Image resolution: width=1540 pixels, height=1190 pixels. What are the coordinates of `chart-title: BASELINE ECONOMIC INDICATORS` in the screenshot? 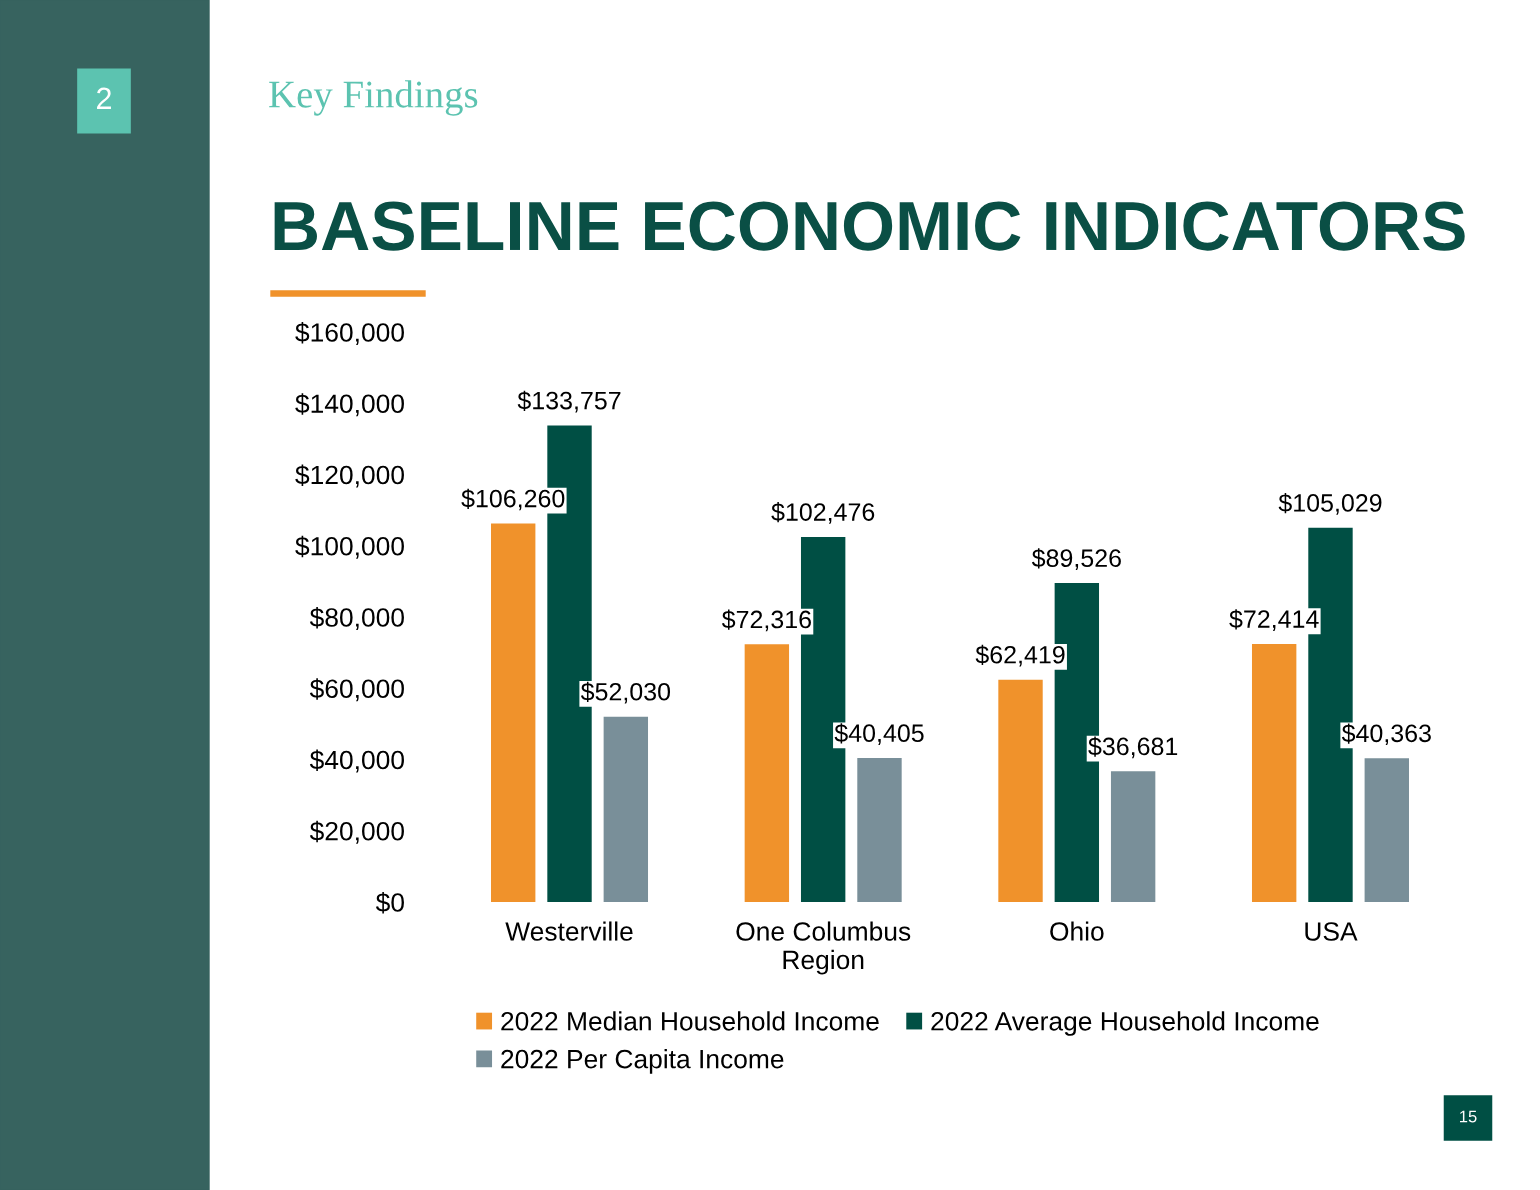 It's located at (869, 226).